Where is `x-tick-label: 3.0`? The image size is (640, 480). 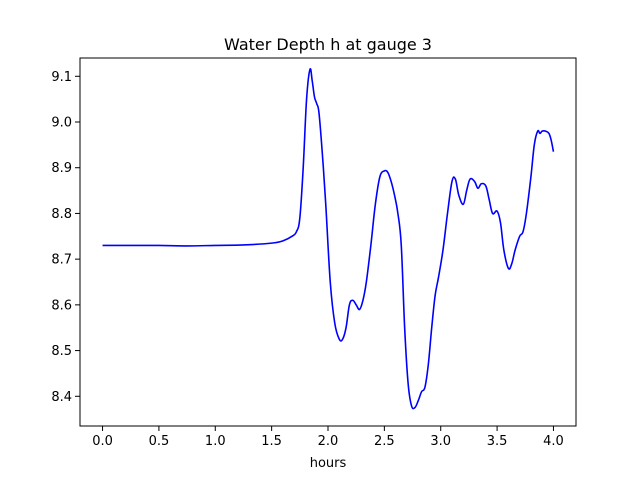
x-tick-label: 3.0 is located at coordinates (440, 441).